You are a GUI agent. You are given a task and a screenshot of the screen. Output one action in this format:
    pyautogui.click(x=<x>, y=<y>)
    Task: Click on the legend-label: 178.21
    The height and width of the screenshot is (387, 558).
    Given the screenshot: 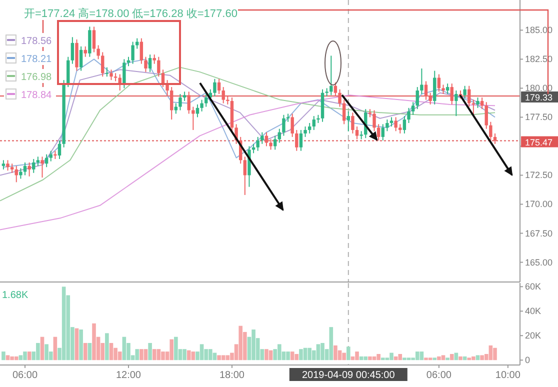 What is the action you would take?
    pyautogui.click(x=36, y=59)
    